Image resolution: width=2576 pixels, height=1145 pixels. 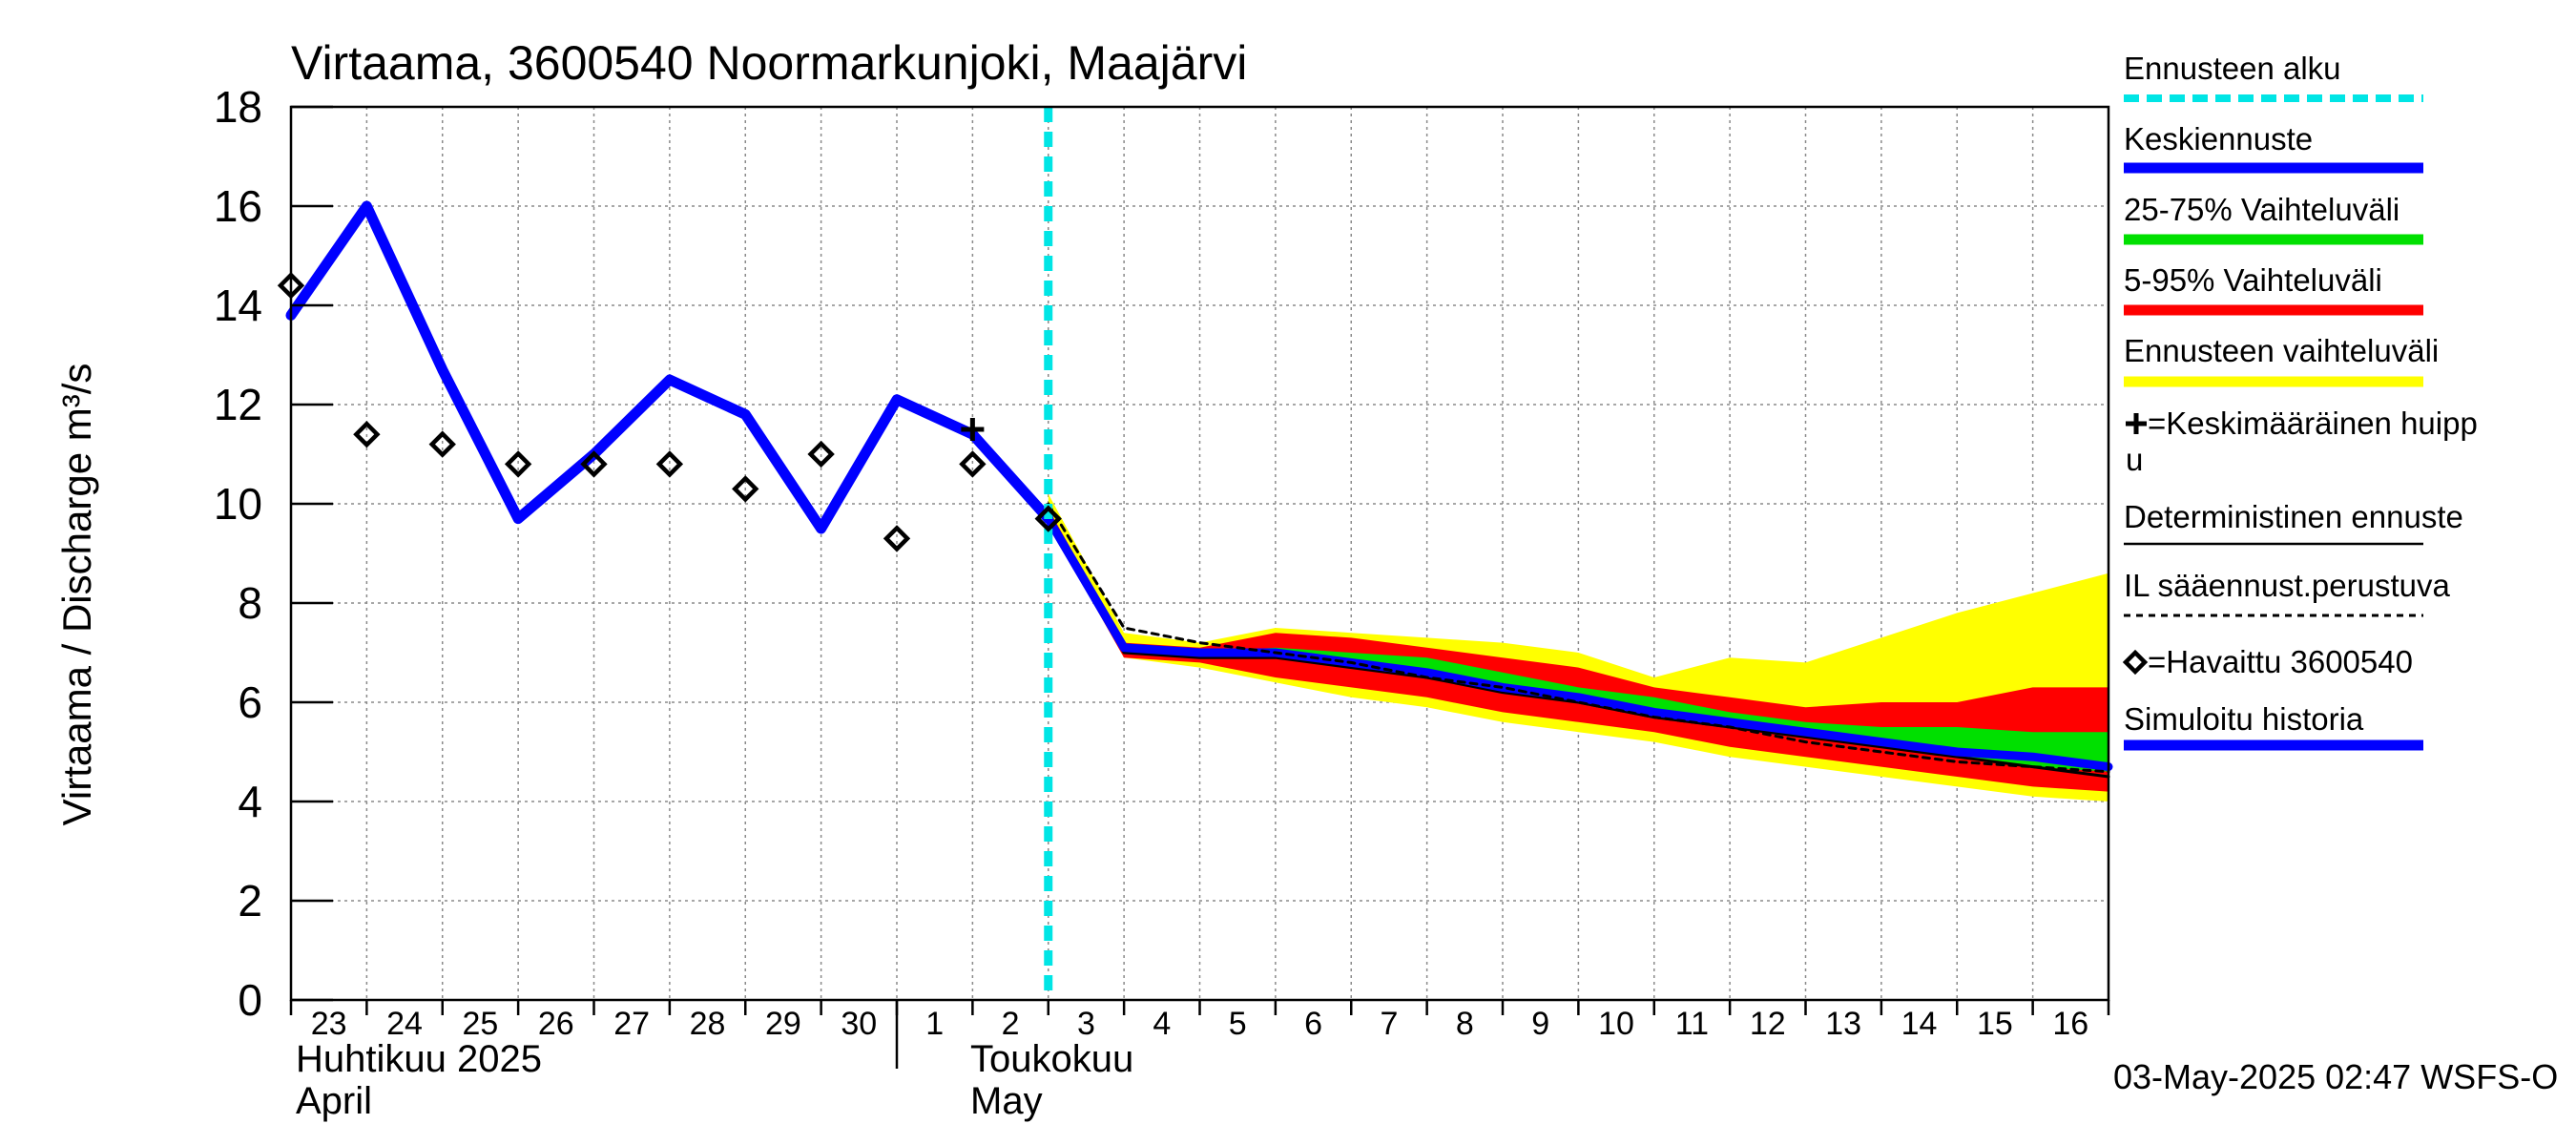 I want to click on month-label-en-april: April, so click(x=334, y=1101).